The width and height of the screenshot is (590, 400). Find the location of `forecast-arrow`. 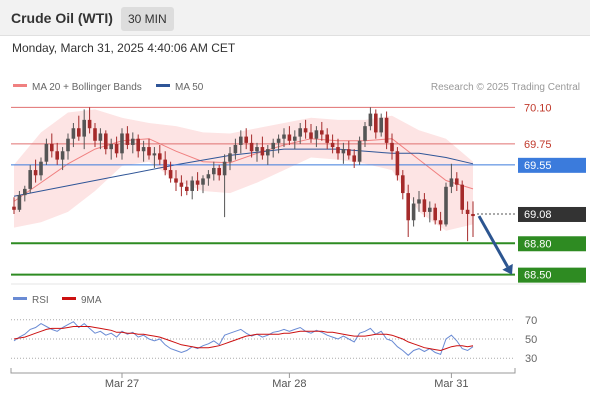

forecast-arrow is located at coordinates (493, 241).